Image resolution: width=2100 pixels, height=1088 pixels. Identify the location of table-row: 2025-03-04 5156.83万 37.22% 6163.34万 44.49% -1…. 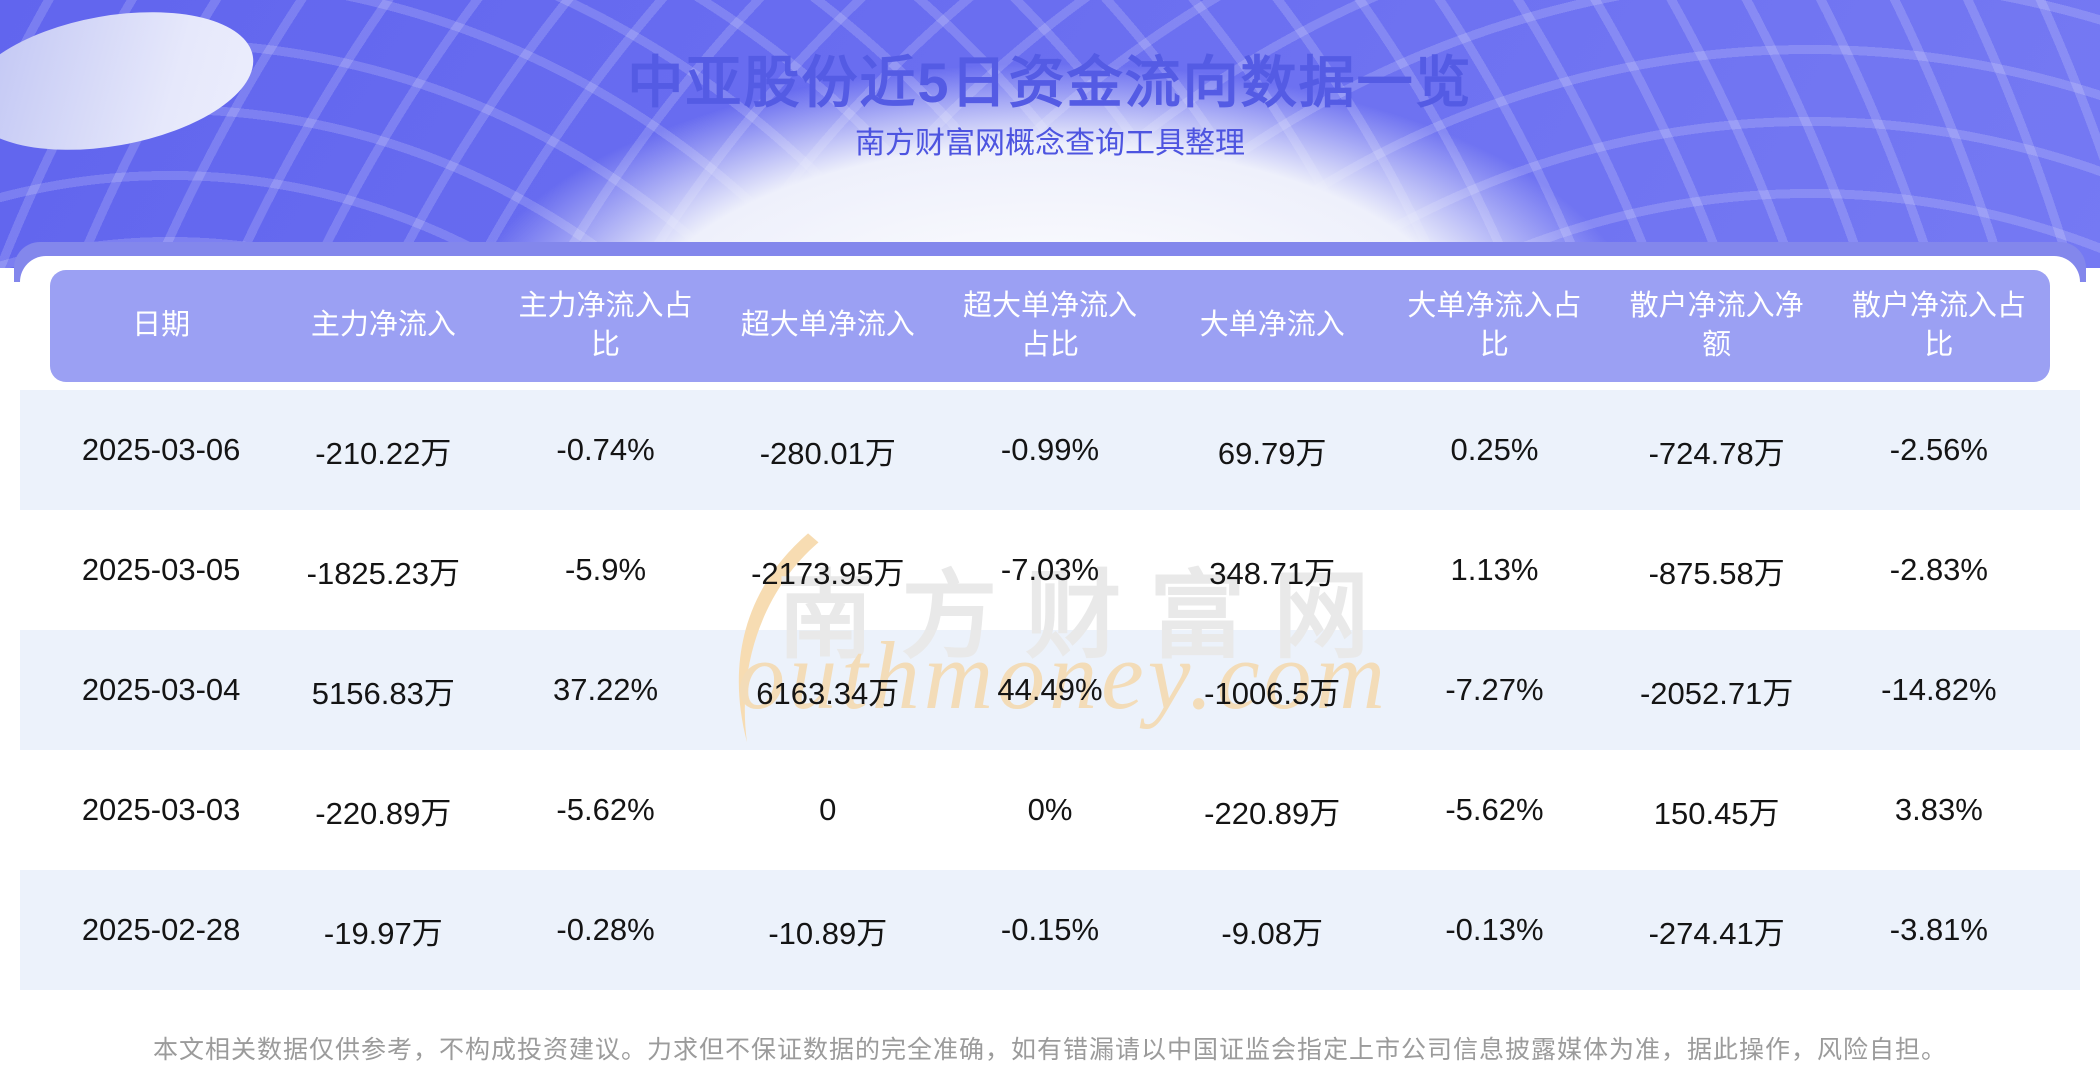
(1050, 690).